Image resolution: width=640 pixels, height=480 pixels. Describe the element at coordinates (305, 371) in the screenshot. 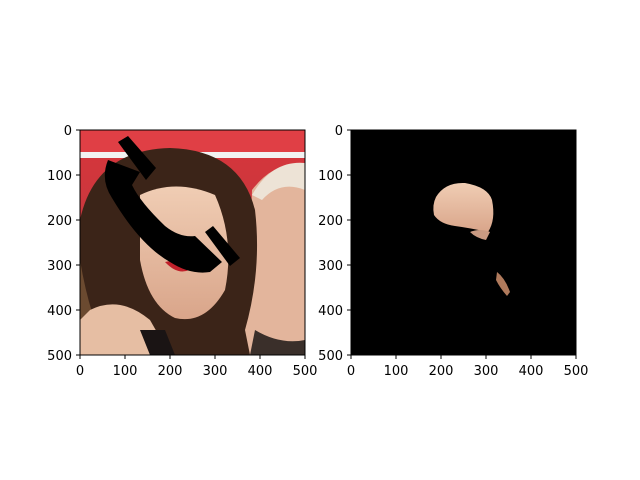

I see `left-xtick-label: 500` at that location.